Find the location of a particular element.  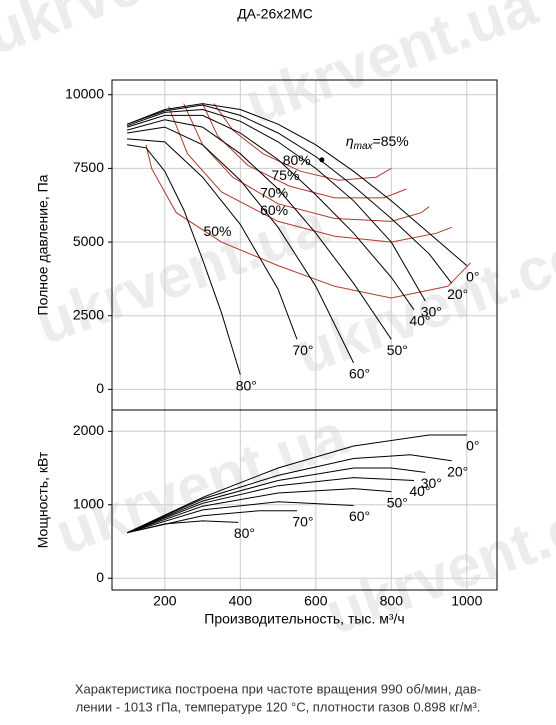

y-axis-label: Полное давление, Па is located at coordinates (43, 244).